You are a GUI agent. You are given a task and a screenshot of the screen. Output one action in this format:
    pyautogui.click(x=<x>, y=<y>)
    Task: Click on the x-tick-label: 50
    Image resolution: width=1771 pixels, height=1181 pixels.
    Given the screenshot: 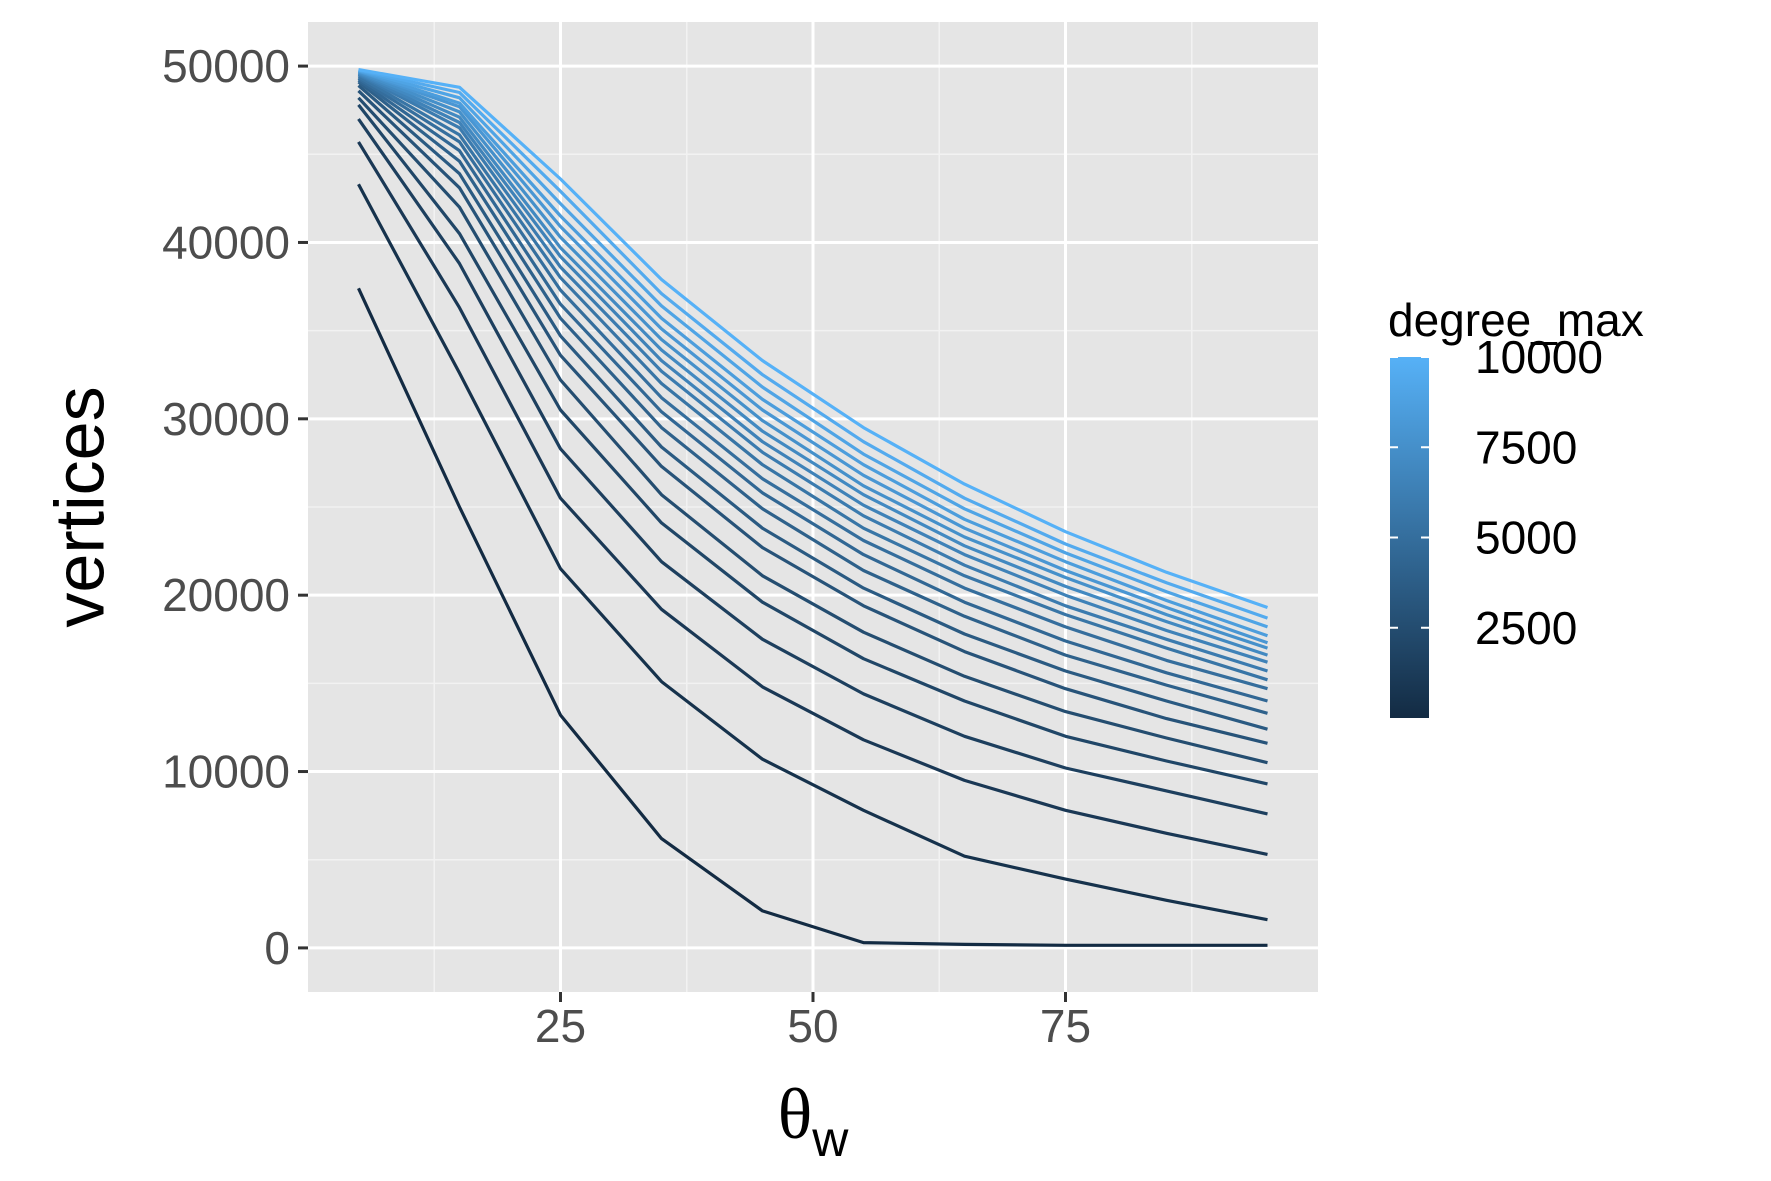 What is the action you would take?
    pyautogui.click(x=812, y=1026)
    